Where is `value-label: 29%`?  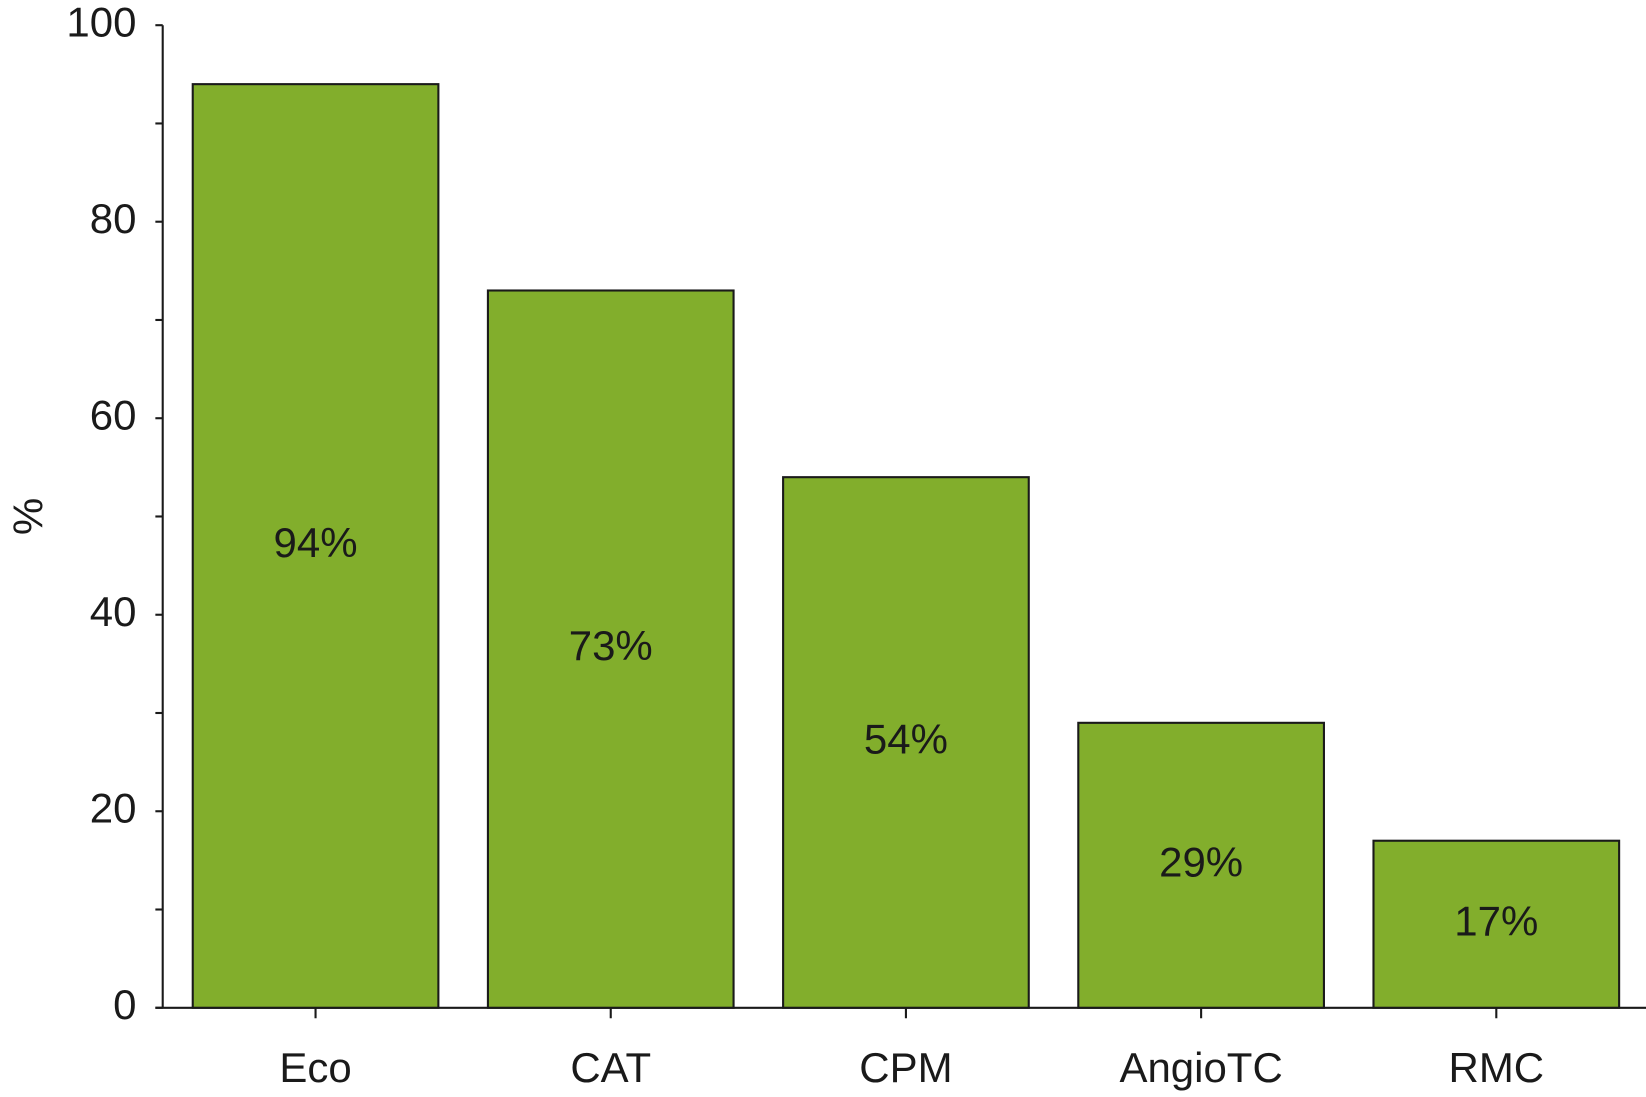 value-label: 29% is located at coordinates (1201, 861).